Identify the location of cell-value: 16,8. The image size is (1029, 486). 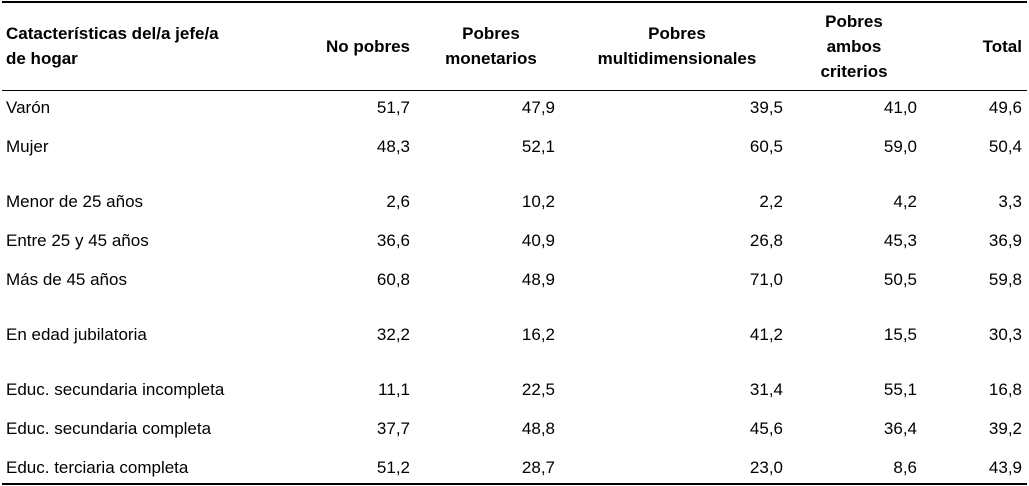
(1005, 389).